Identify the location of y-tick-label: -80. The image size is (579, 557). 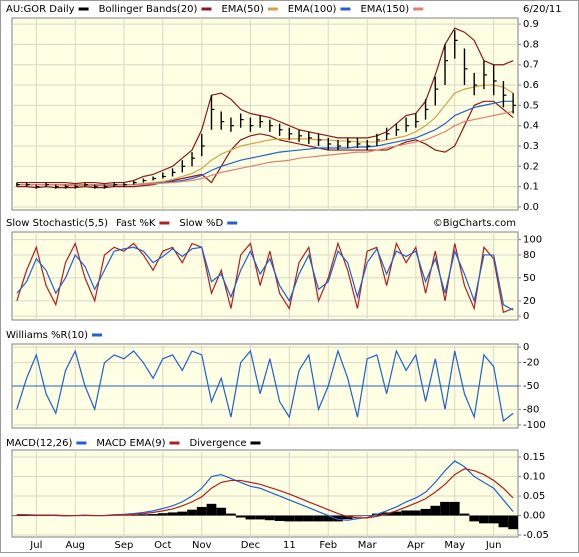
(531, 409).